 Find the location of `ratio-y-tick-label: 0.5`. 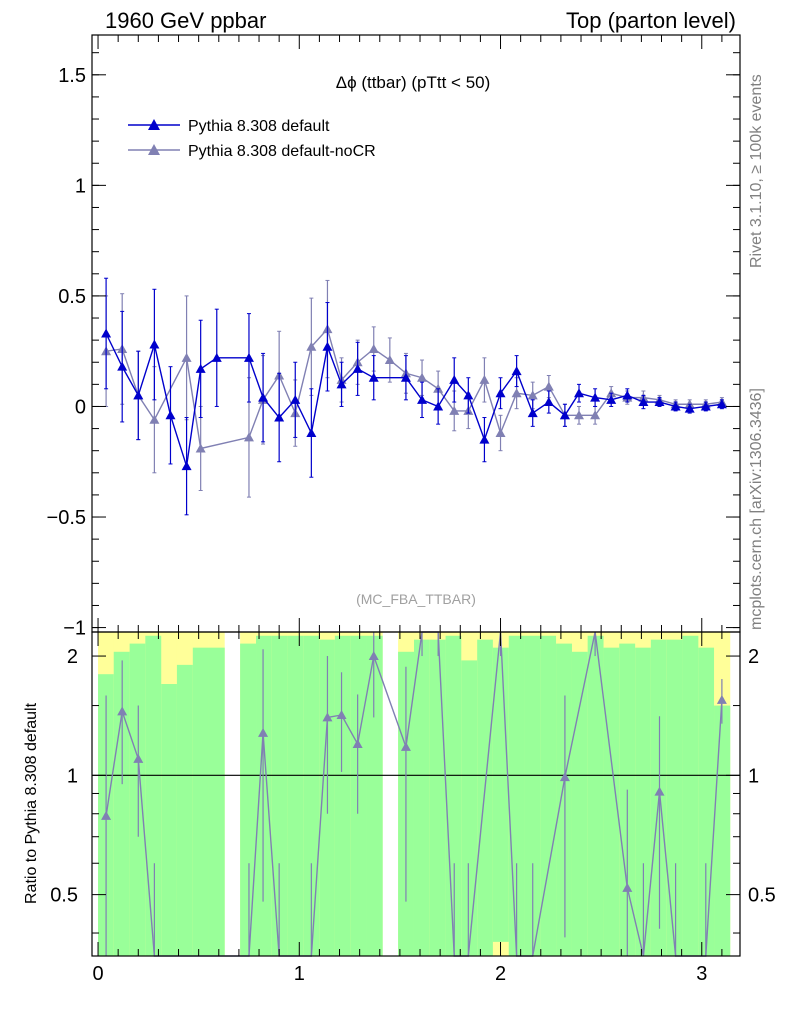

ratio-y-tick-label: 0.5 is located at coordinates (64, 896).